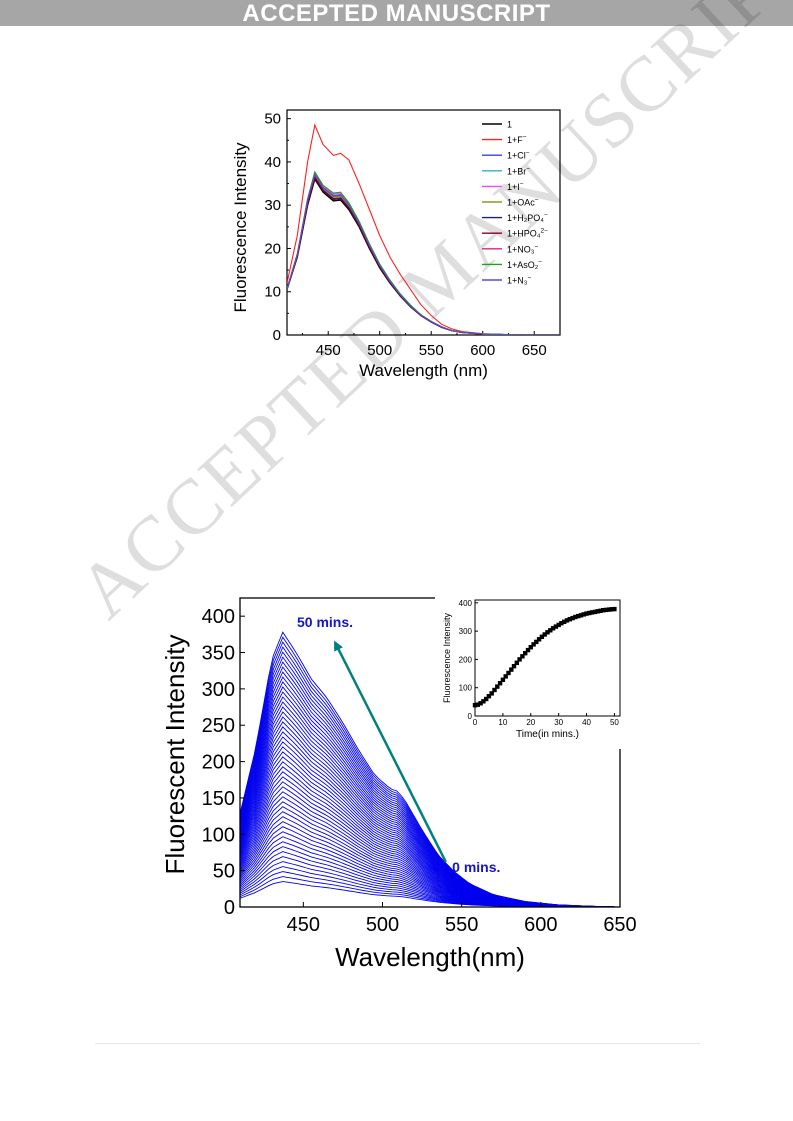  Describe the element at coordinates (390, 751) in the screenshot. I see `time-arrow` at that location.